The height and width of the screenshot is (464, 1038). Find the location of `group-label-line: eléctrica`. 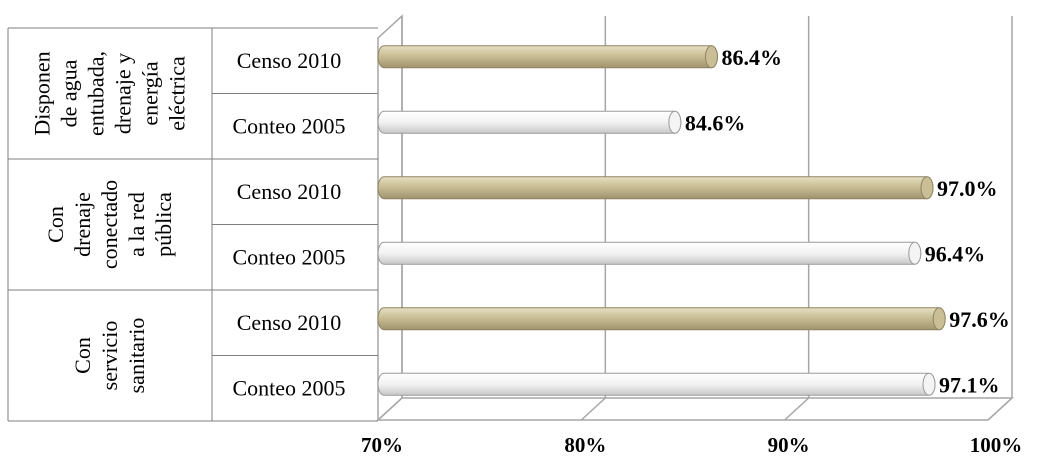

group-label-line: eléctrica is located at coordinates (177, 93).